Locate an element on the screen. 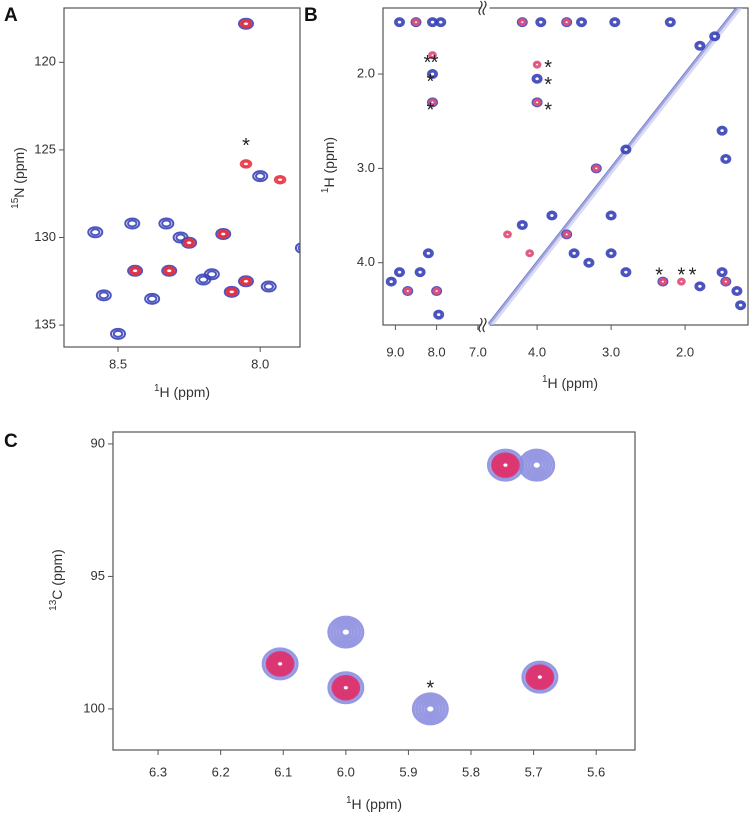 This screenshot has width=750, height=822. panel-label: C is located at coordinates (11, 441).